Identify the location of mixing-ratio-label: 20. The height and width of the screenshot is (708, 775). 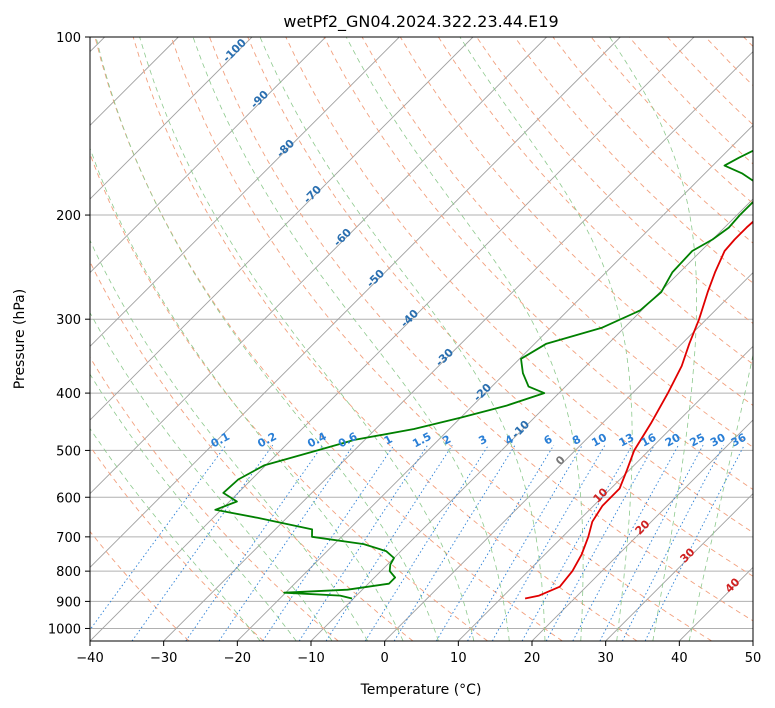
(673, 440).